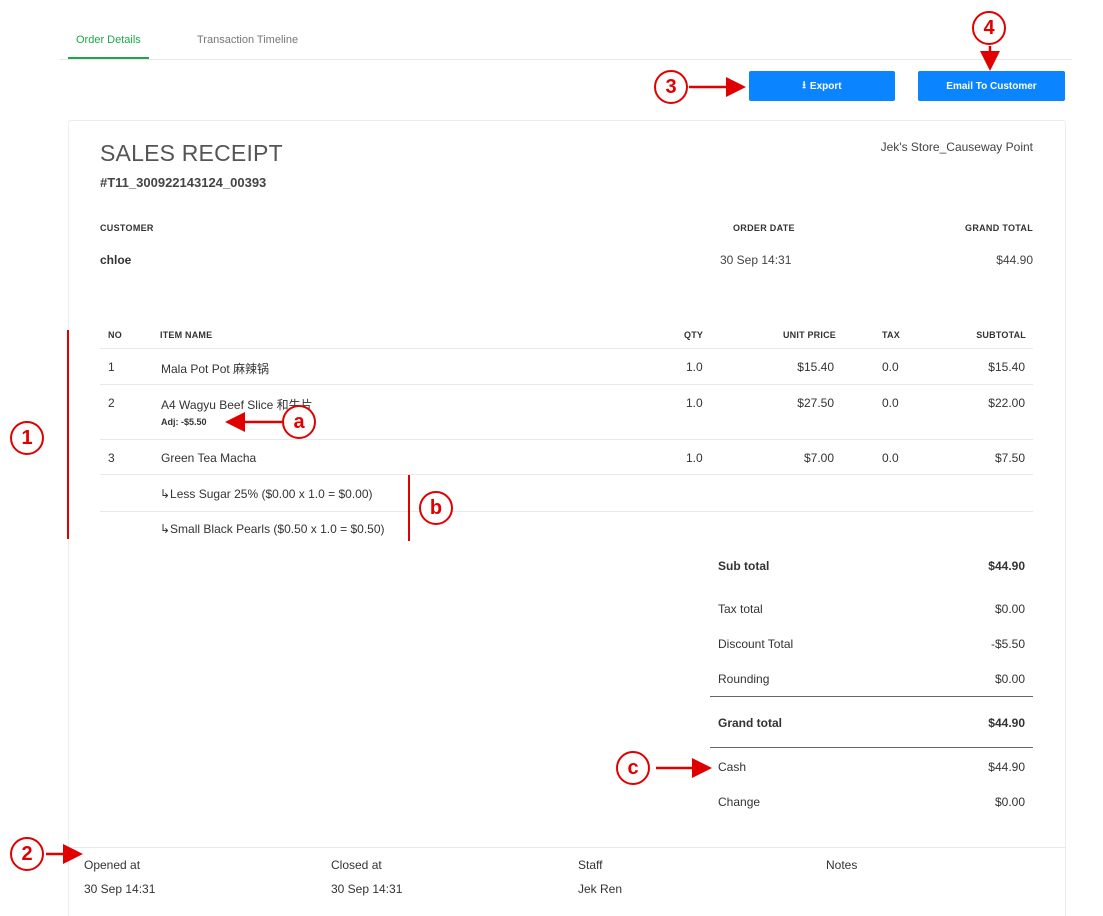  I want to click on opened-at-label: Opened at, so click(112, 865).